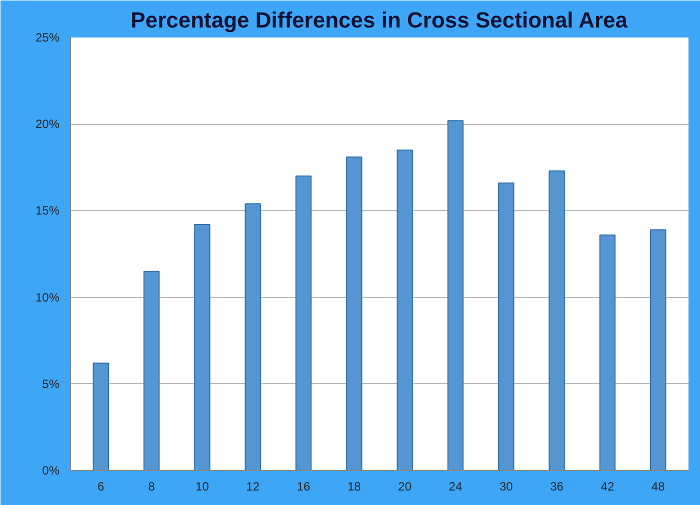 The image size is (700, 505). Describe the element at coordinates (303, 487) in the screenshot. I see `x-tick-label: 16` at that location.